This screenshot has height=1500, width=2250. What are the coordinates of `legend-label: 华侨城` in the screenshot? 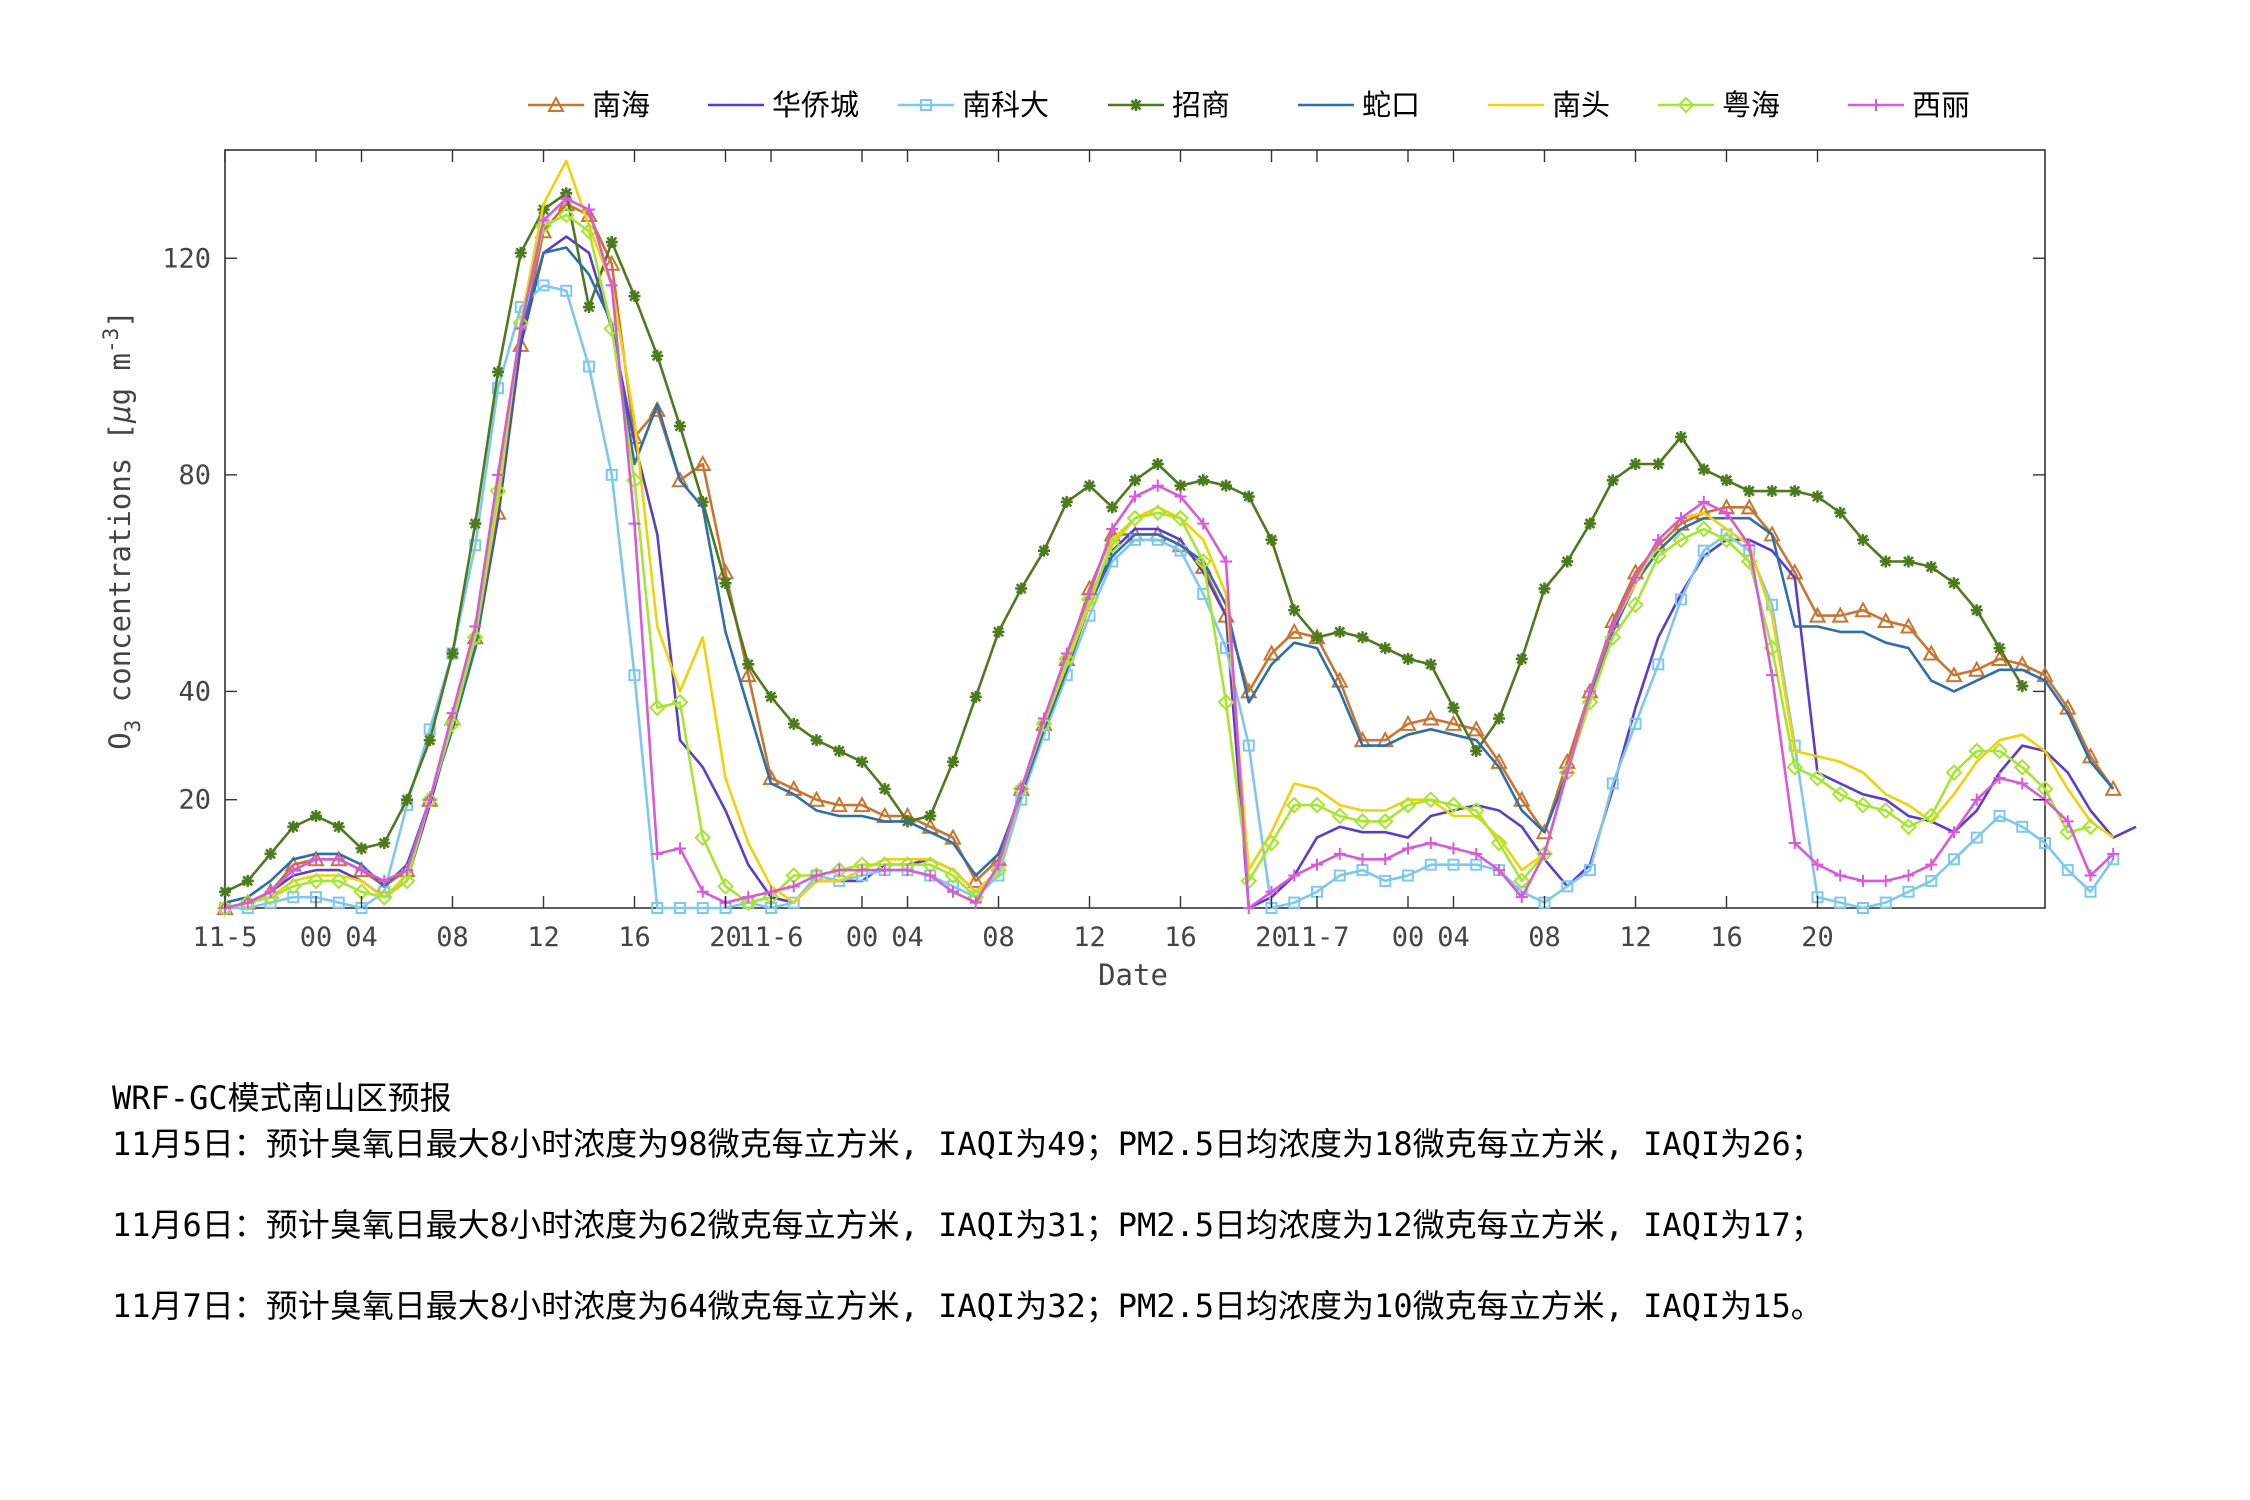 It's located at (815, 105).